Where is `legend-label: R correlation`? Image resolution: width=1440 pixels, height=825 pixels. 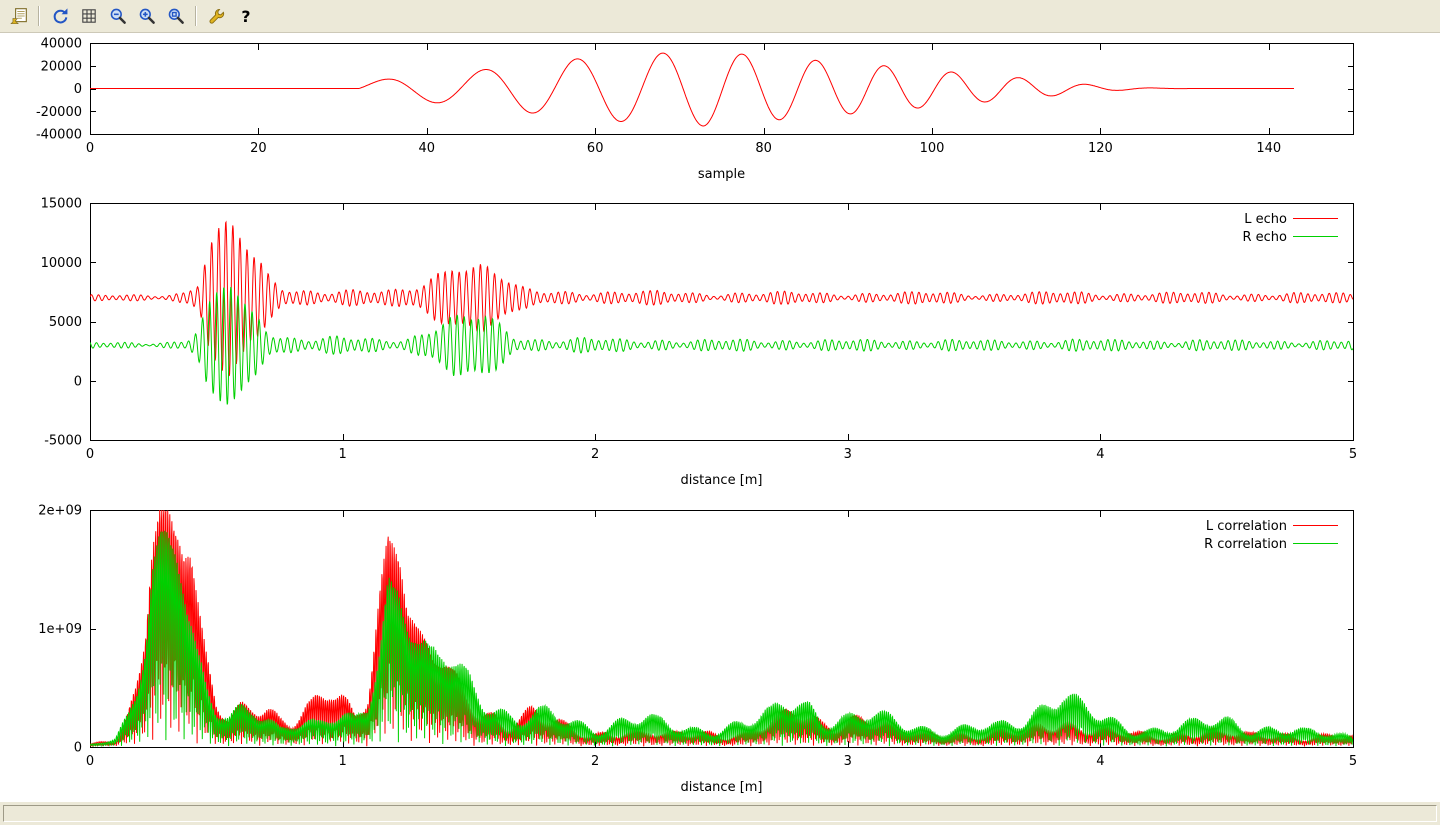
legend-label: R correlation is located at coordinates (1245, 544).